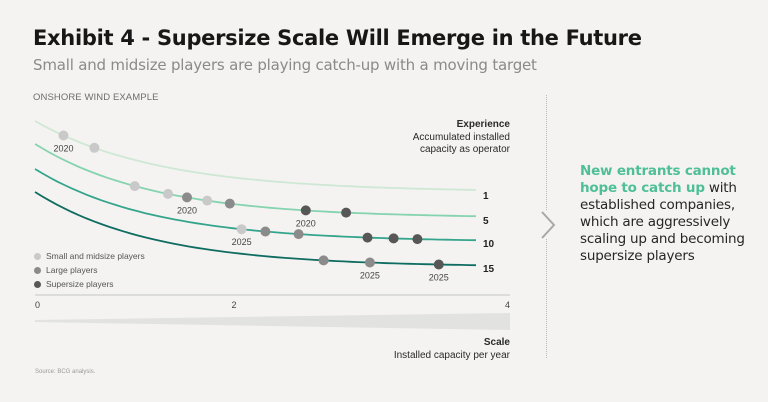  What do you see at coordinates (80, 284) in the screenshot?
I see `legend-label: Supersize players` at bounding box center [80, 284].